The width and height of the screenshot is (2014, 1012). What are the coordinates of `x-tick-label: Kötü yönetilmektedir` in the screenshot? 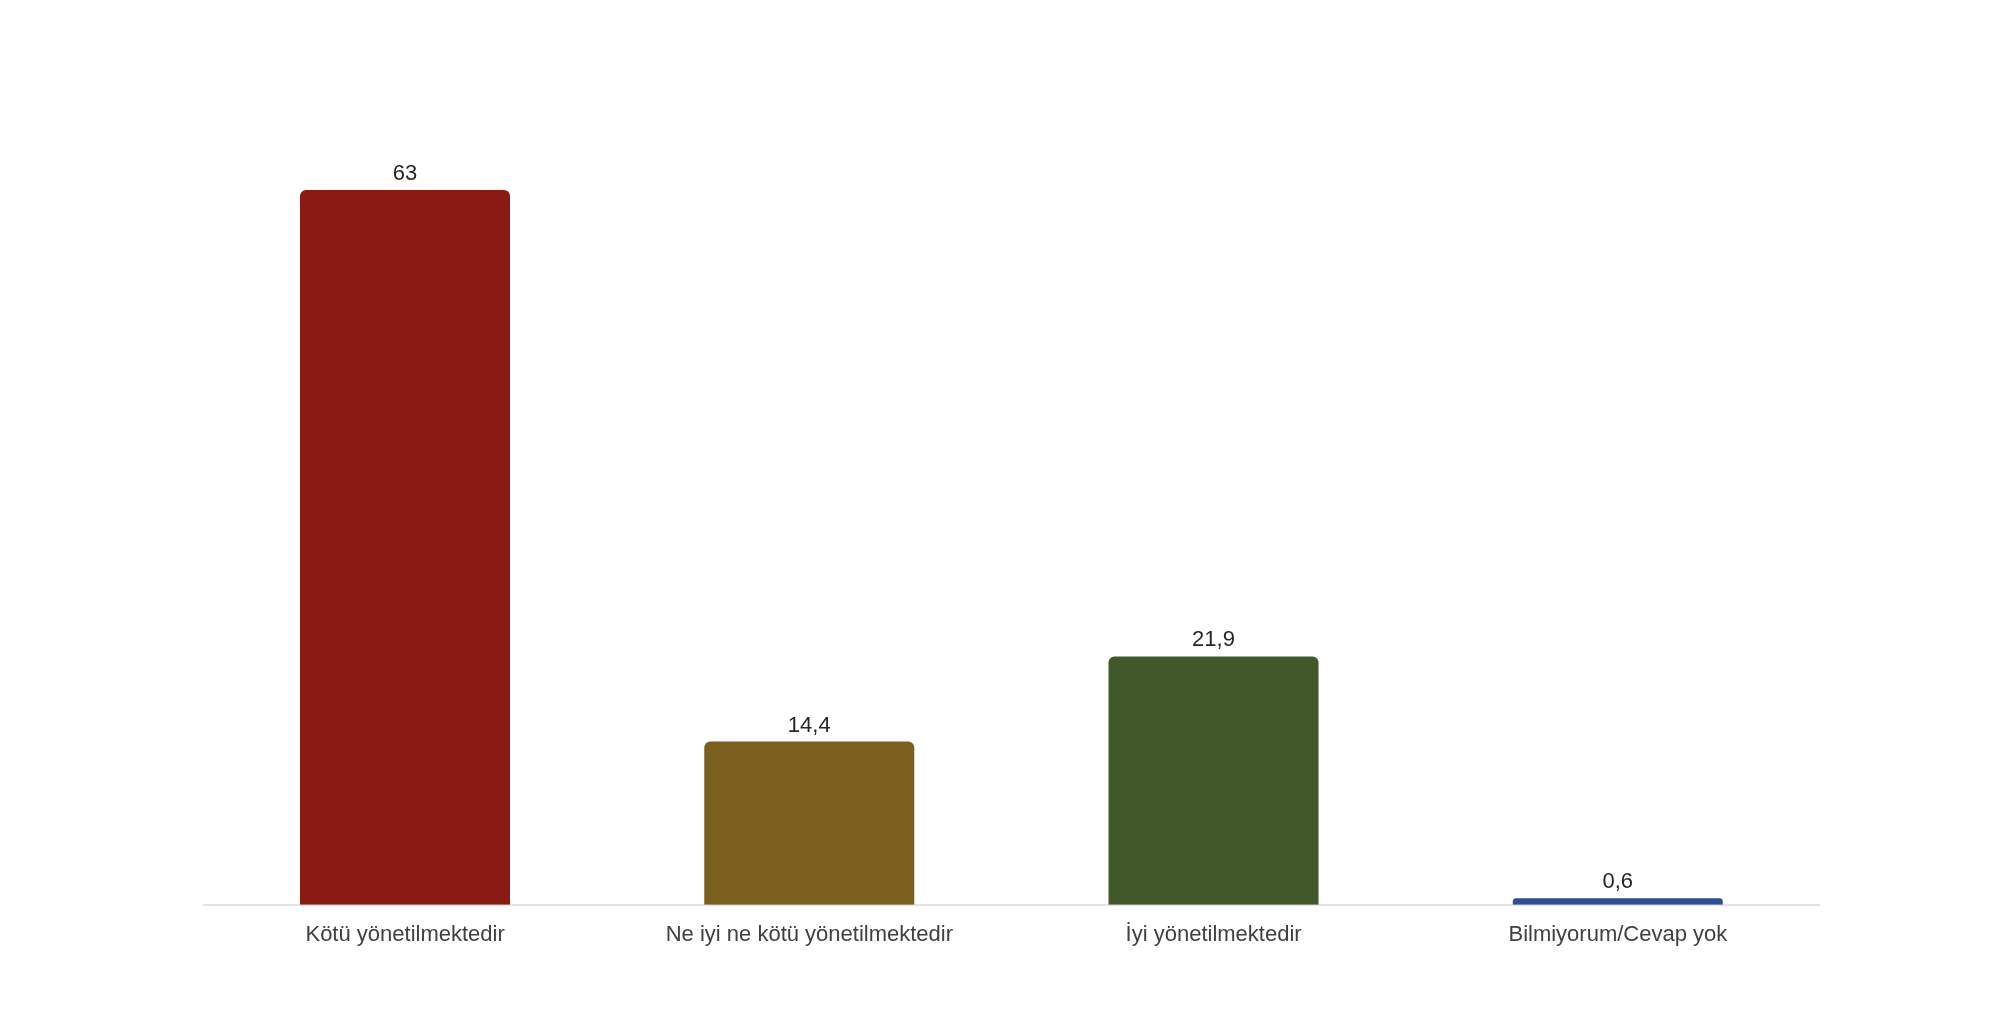 It's located at (405, 933).